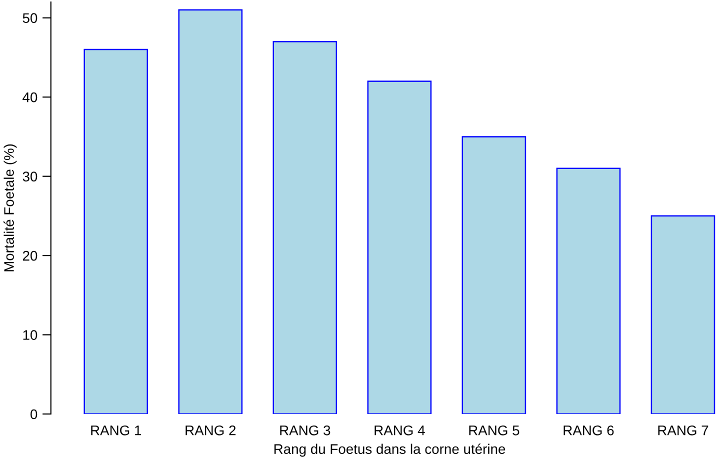 The image size is (719, 469). What do you see at coordinates (494, 430) in the screenshot?
I see `x-tick-label: RANG 5` at bounding box center [494, 430].